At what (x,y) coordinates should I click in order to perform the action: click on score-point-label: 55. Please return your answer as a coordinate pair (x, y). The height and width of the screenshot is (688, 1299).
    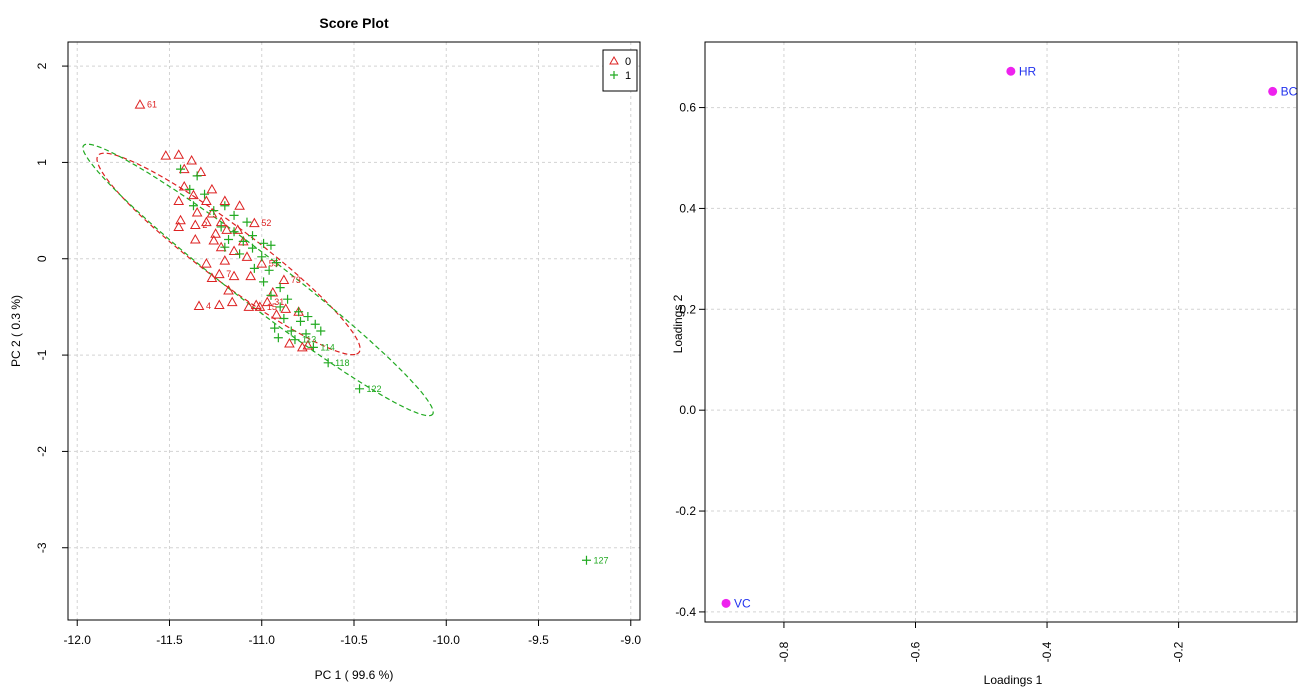
    Looking at the image, I should click on (274, 264).